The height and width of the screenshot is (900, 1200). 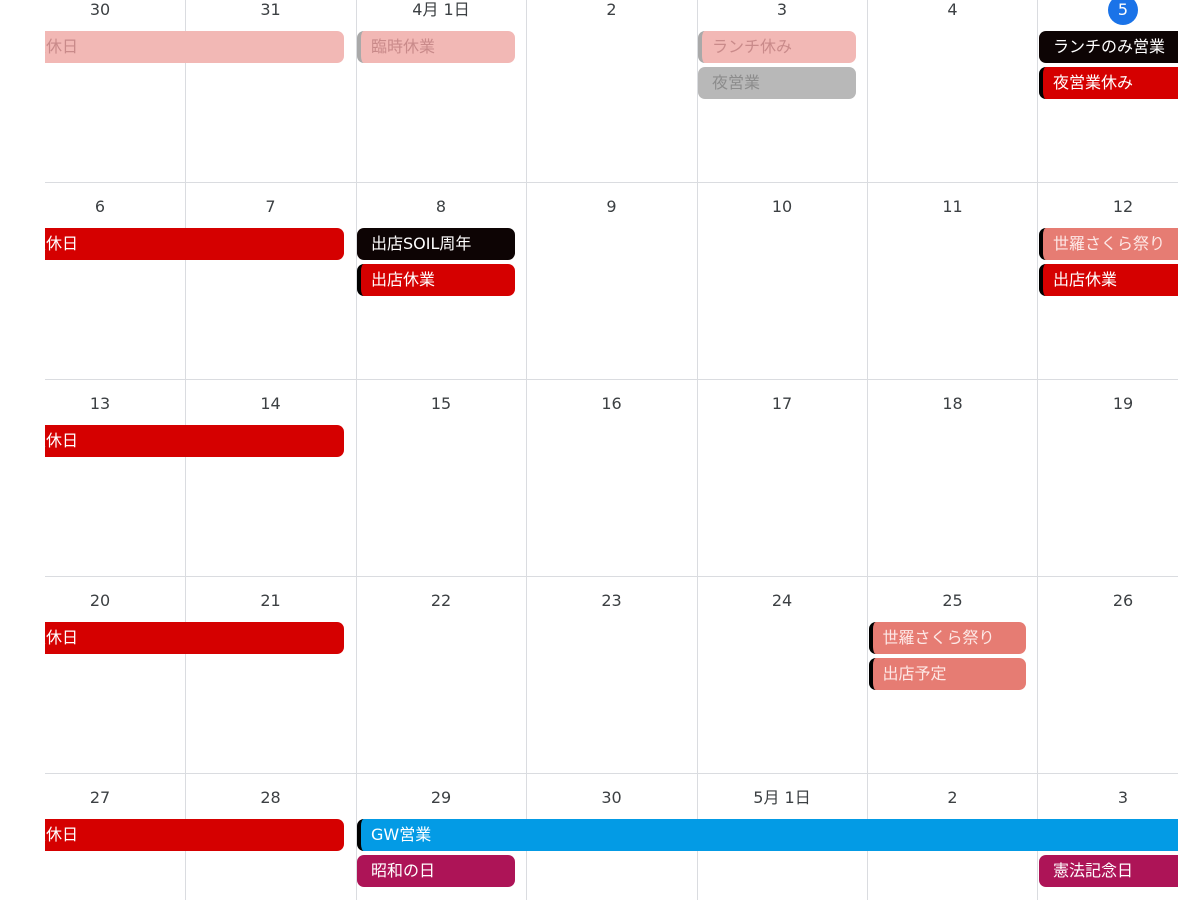 I want to click on calendar-event: 夜営業休み, so click(x=1108, y=83).